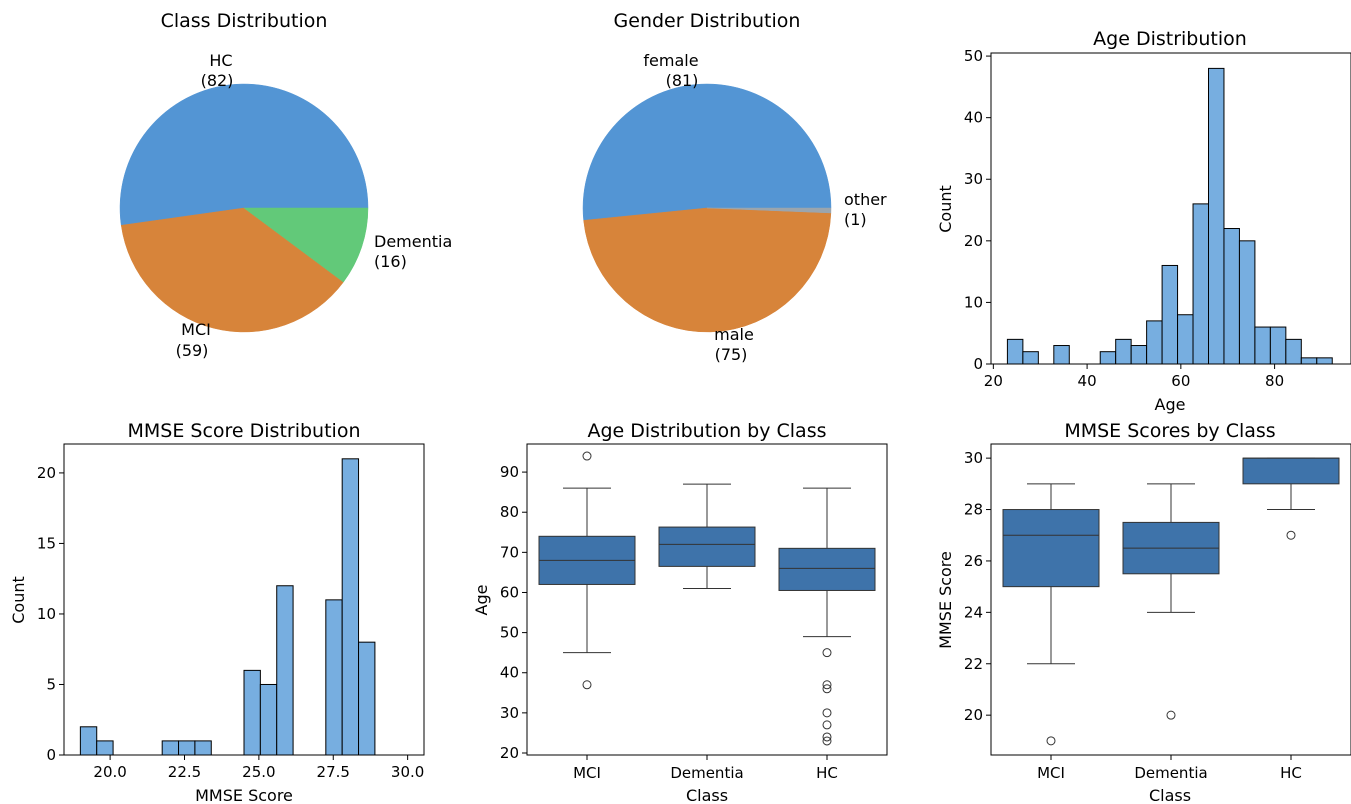 The width and height of the screenshot is (1351, 804). What do you see at coordinates (196, 329) in the screenshot?
I see `slice-label: MCI` at bounding box center [196, 329].